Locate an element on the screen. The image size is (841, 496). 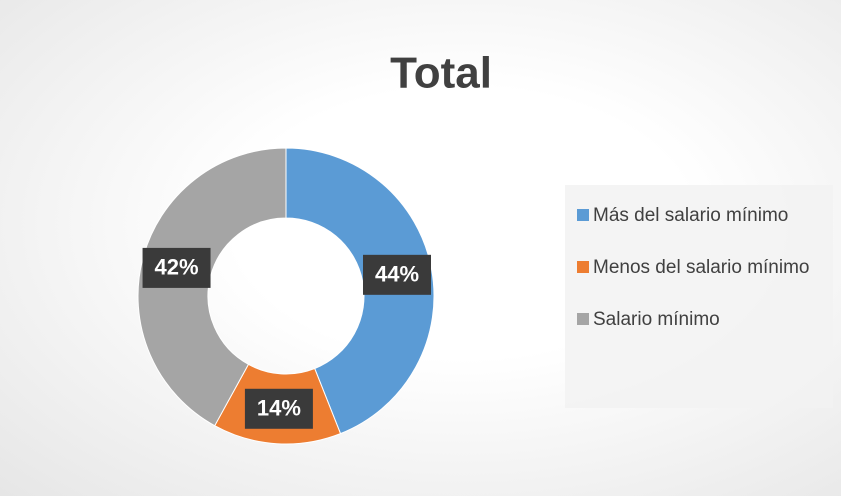
legend-label: Menos del salario mínimo is located at coordinates (701, 267).